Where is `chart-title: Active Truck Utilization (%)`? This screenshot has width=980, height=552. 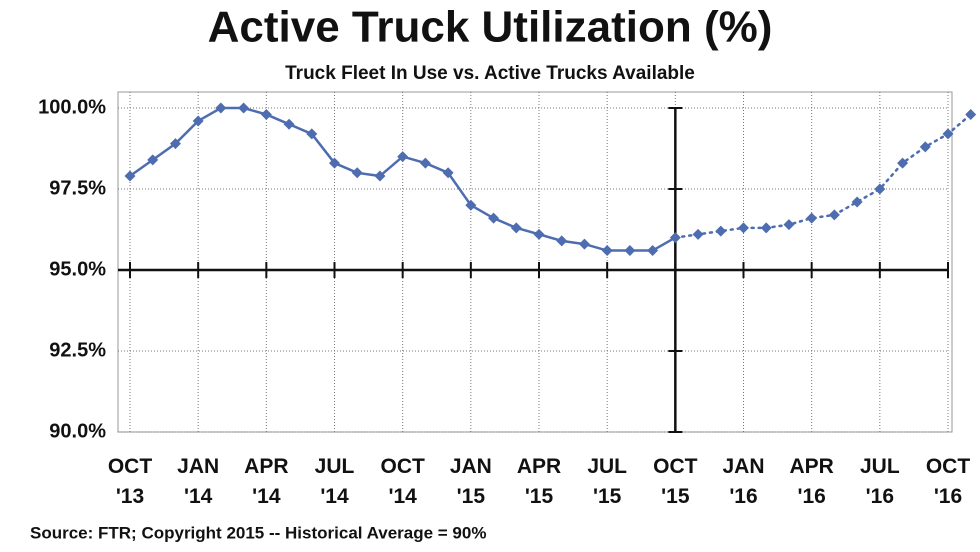 chart-title: Active Truck Utilization (%) is located at coordinates (490, 27).